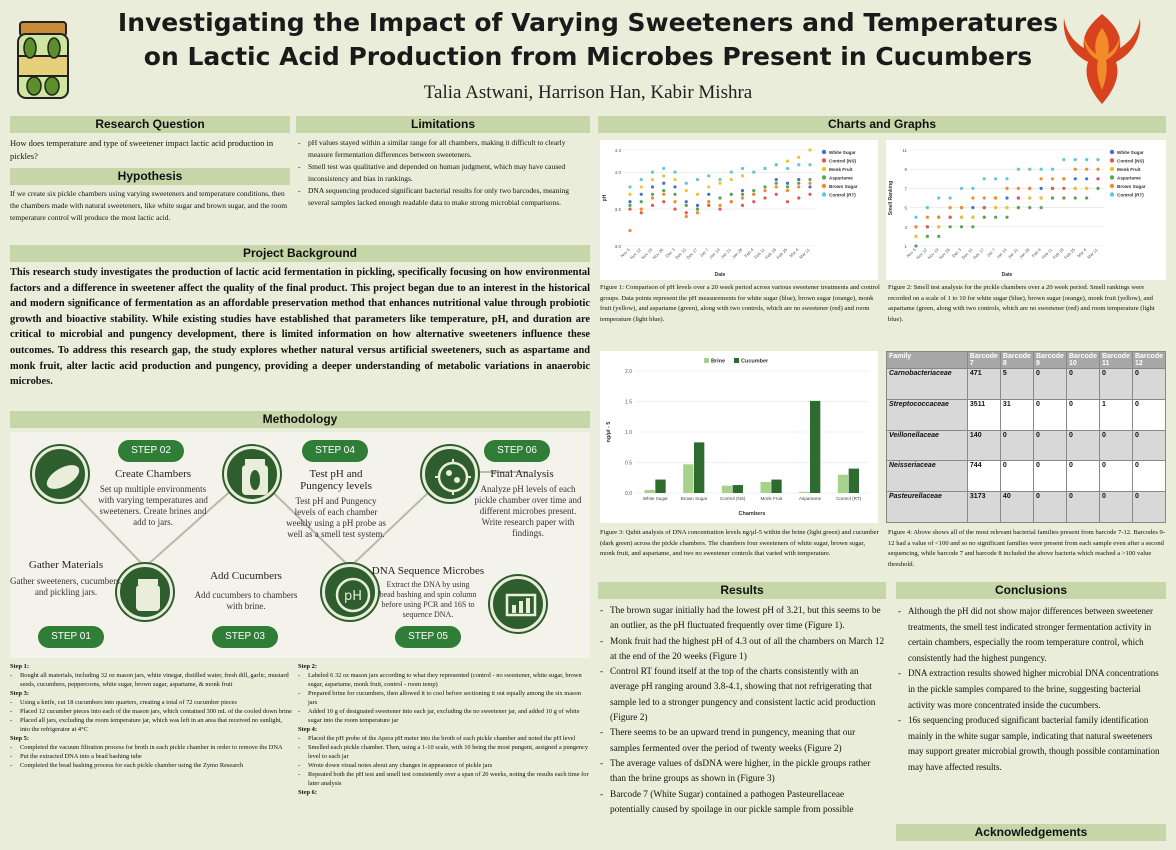  I want to click on legend-label: Control (NS), so click(843, 160).